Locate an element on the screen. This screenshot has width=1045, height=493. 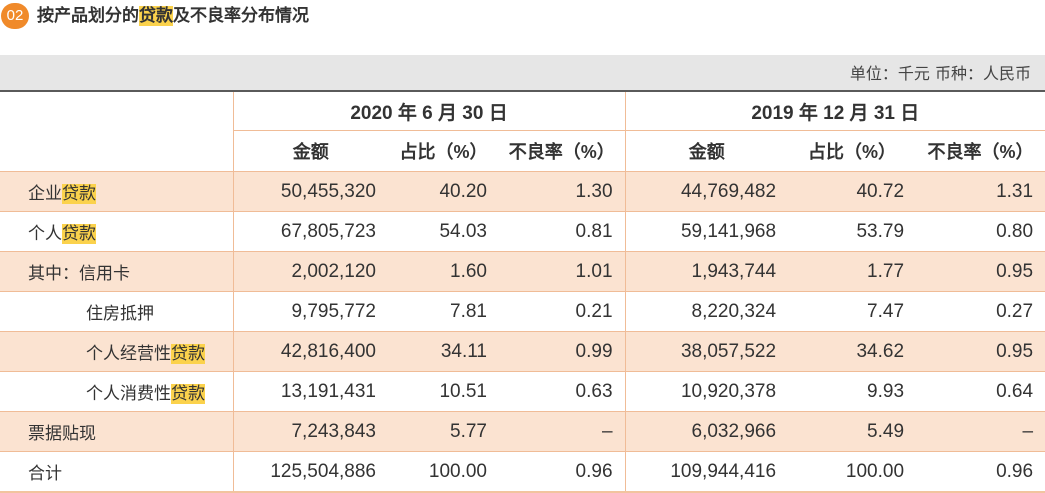
period-2019-header: 2019 年 12 月 31 日 is located at coordinates (834, 110).